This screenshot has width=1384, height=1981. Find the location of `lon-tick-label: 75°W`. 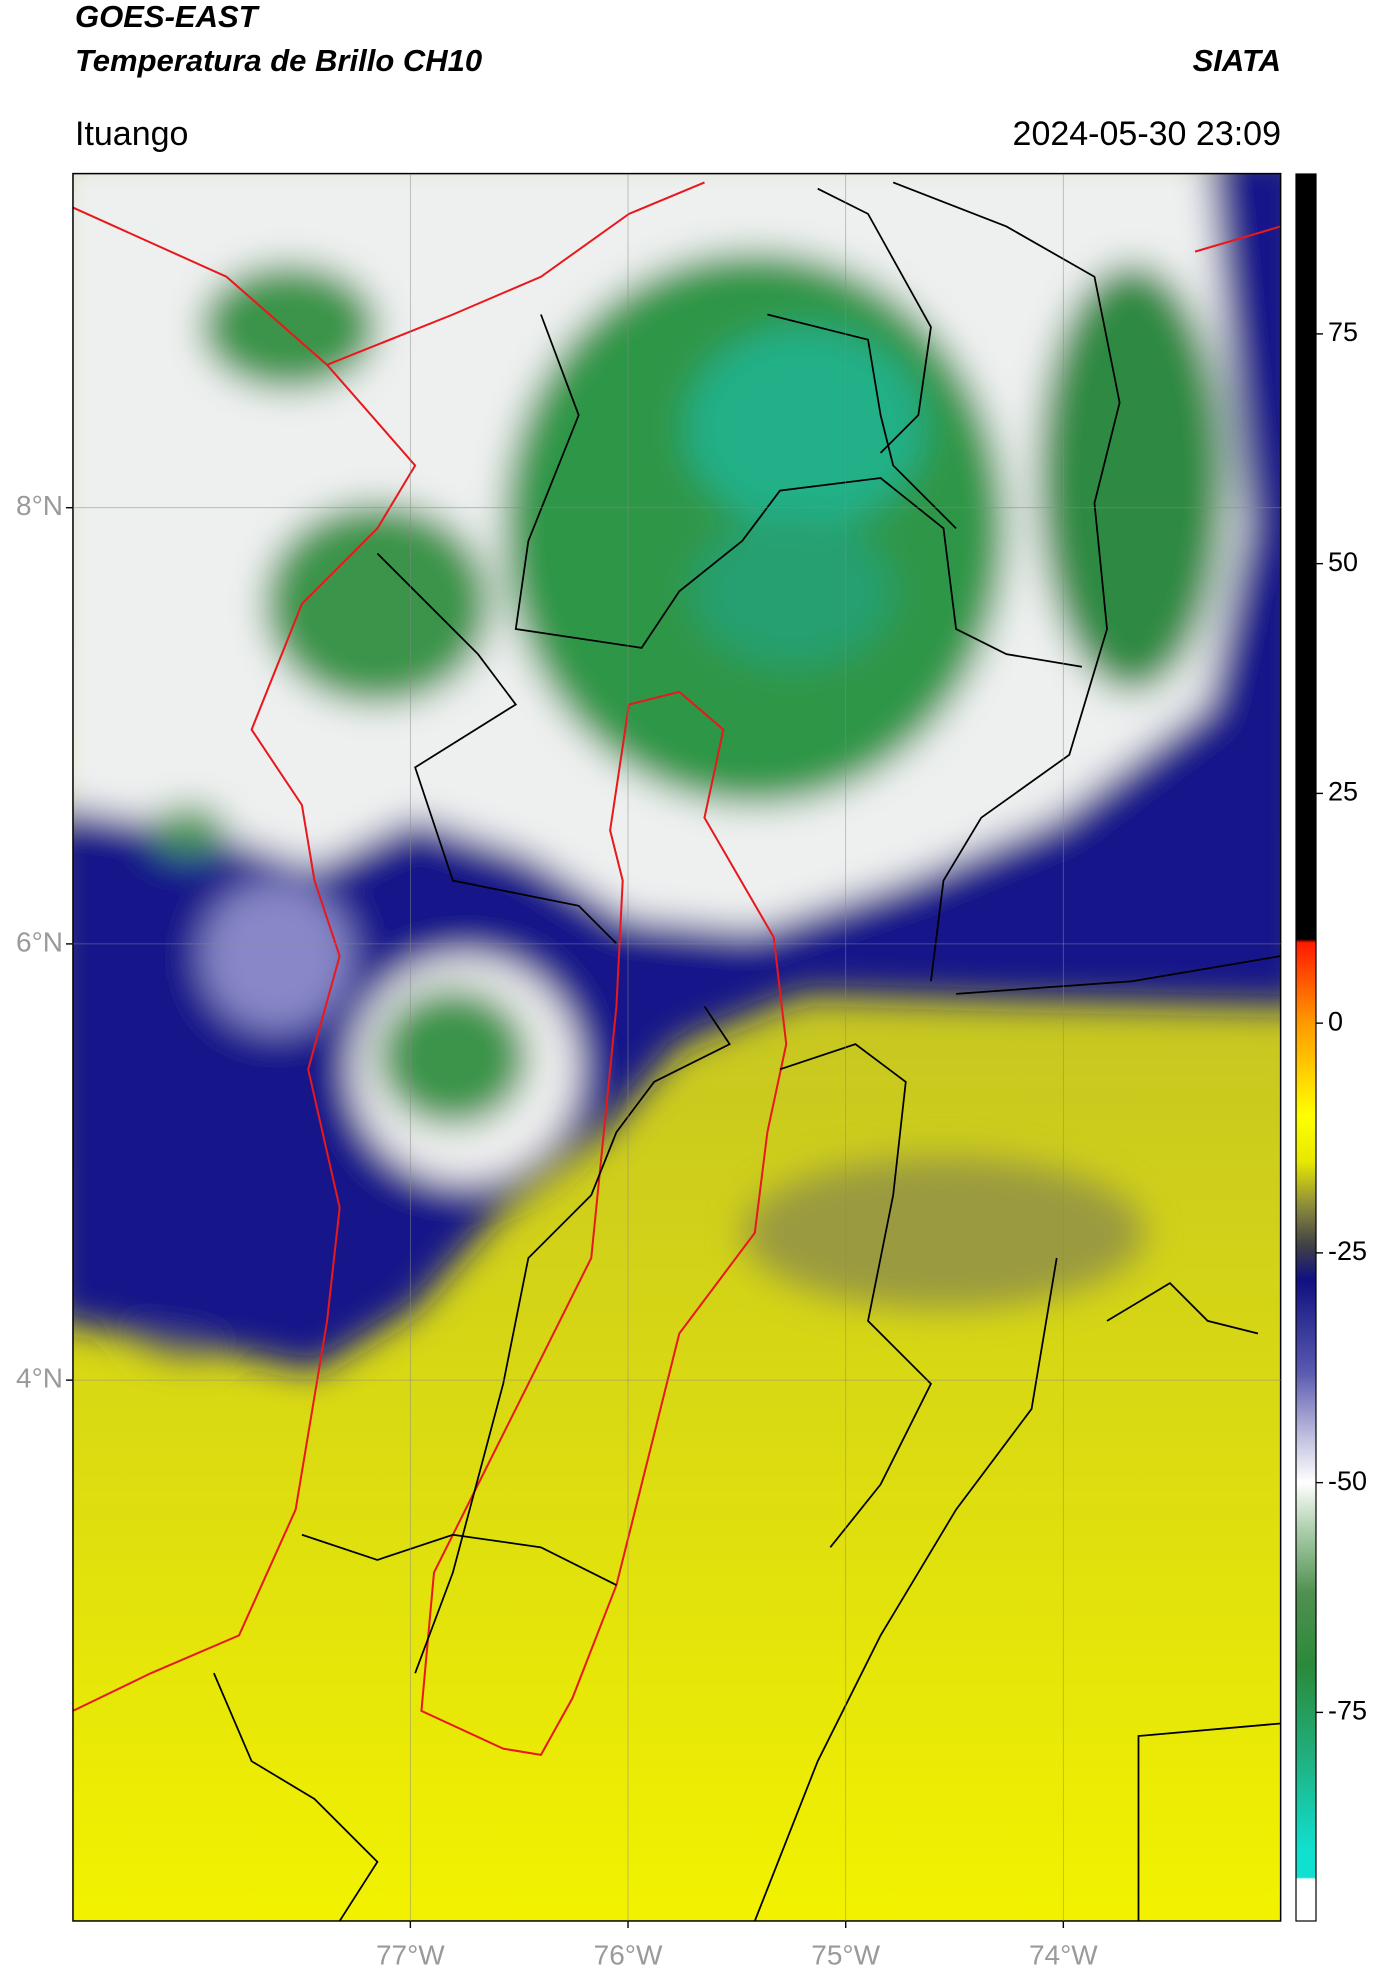

lon-tick-label: 75°W is located at coordinates (845, 1954).